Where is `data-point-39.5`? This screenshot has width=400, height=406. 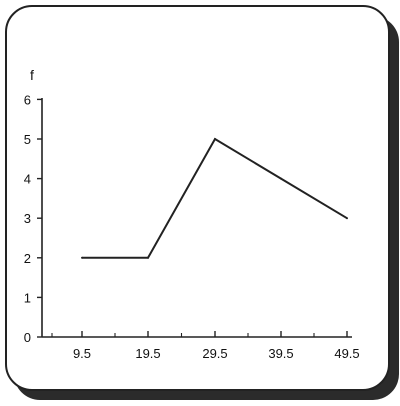
data-point-39.5 is located at coordinates (281, 178).